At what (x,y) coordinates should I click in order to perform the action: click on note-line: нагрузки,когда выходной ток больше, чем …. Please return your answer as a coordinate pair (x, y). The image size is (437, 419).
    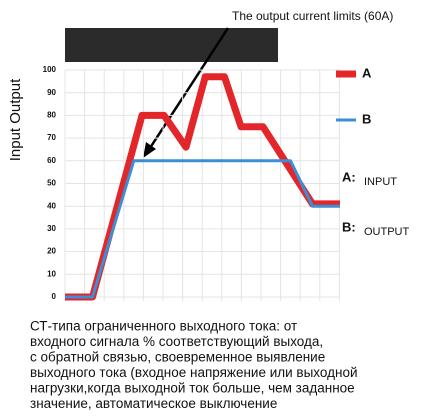
    Looking at the image, I should click on (192, 388).